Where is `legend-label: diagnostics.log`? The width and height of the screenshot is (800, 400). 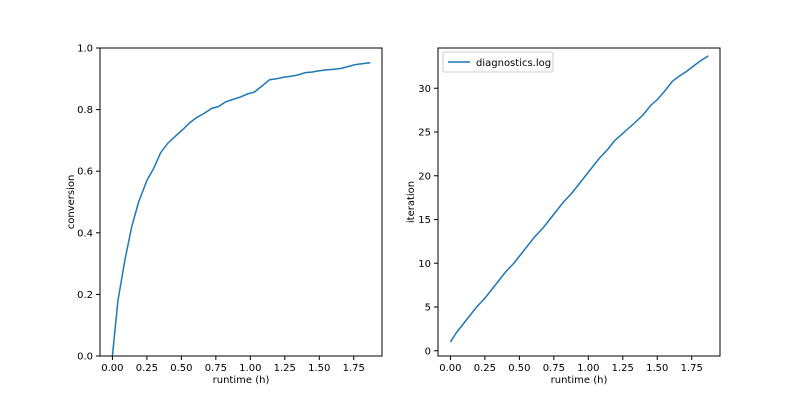 legend-label: diagnostics.log is located at coordinates (513, 63).